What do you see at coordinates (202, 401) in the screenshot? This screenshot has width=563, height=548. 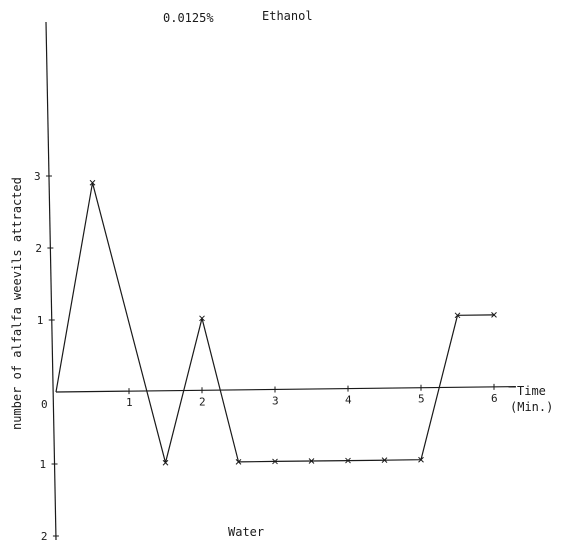 I see `x-tick-label: 2` at bounding box center [202, 401].